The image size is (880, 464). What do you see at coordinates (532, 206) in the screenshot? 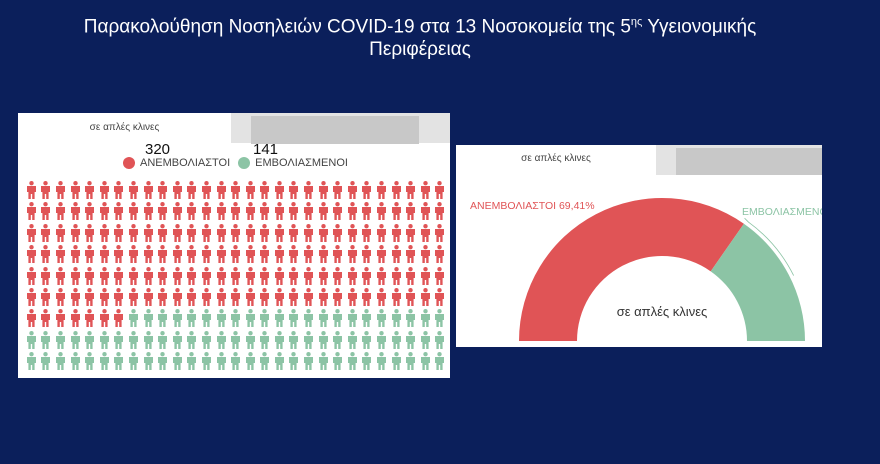
I see `label-unvaccinated: ΑΝΕΜΒΟΛΙΑΣΤΟΙ 69,41%` at bounding box center [532, 206].